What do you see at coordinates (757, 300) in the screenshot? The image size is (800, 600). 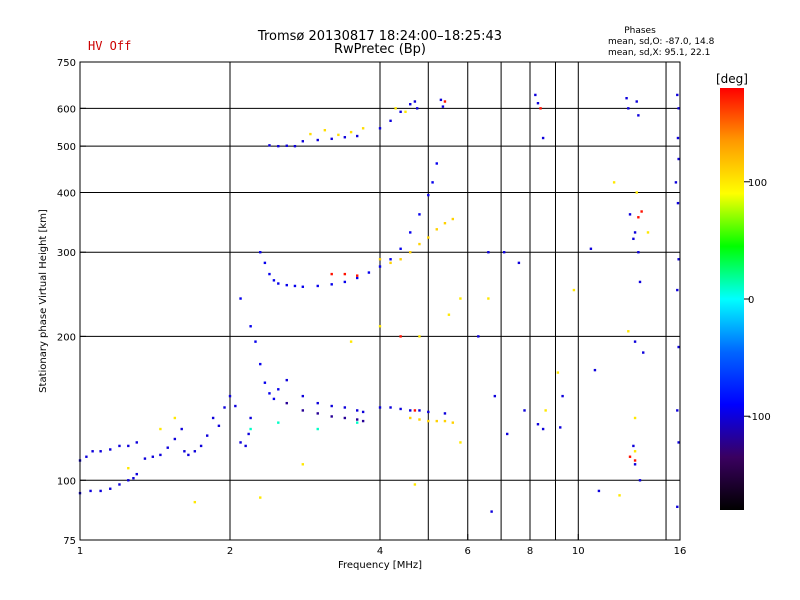 I see `colorbar-ticks: 100 0 -100` at bounding box center [757, 300].